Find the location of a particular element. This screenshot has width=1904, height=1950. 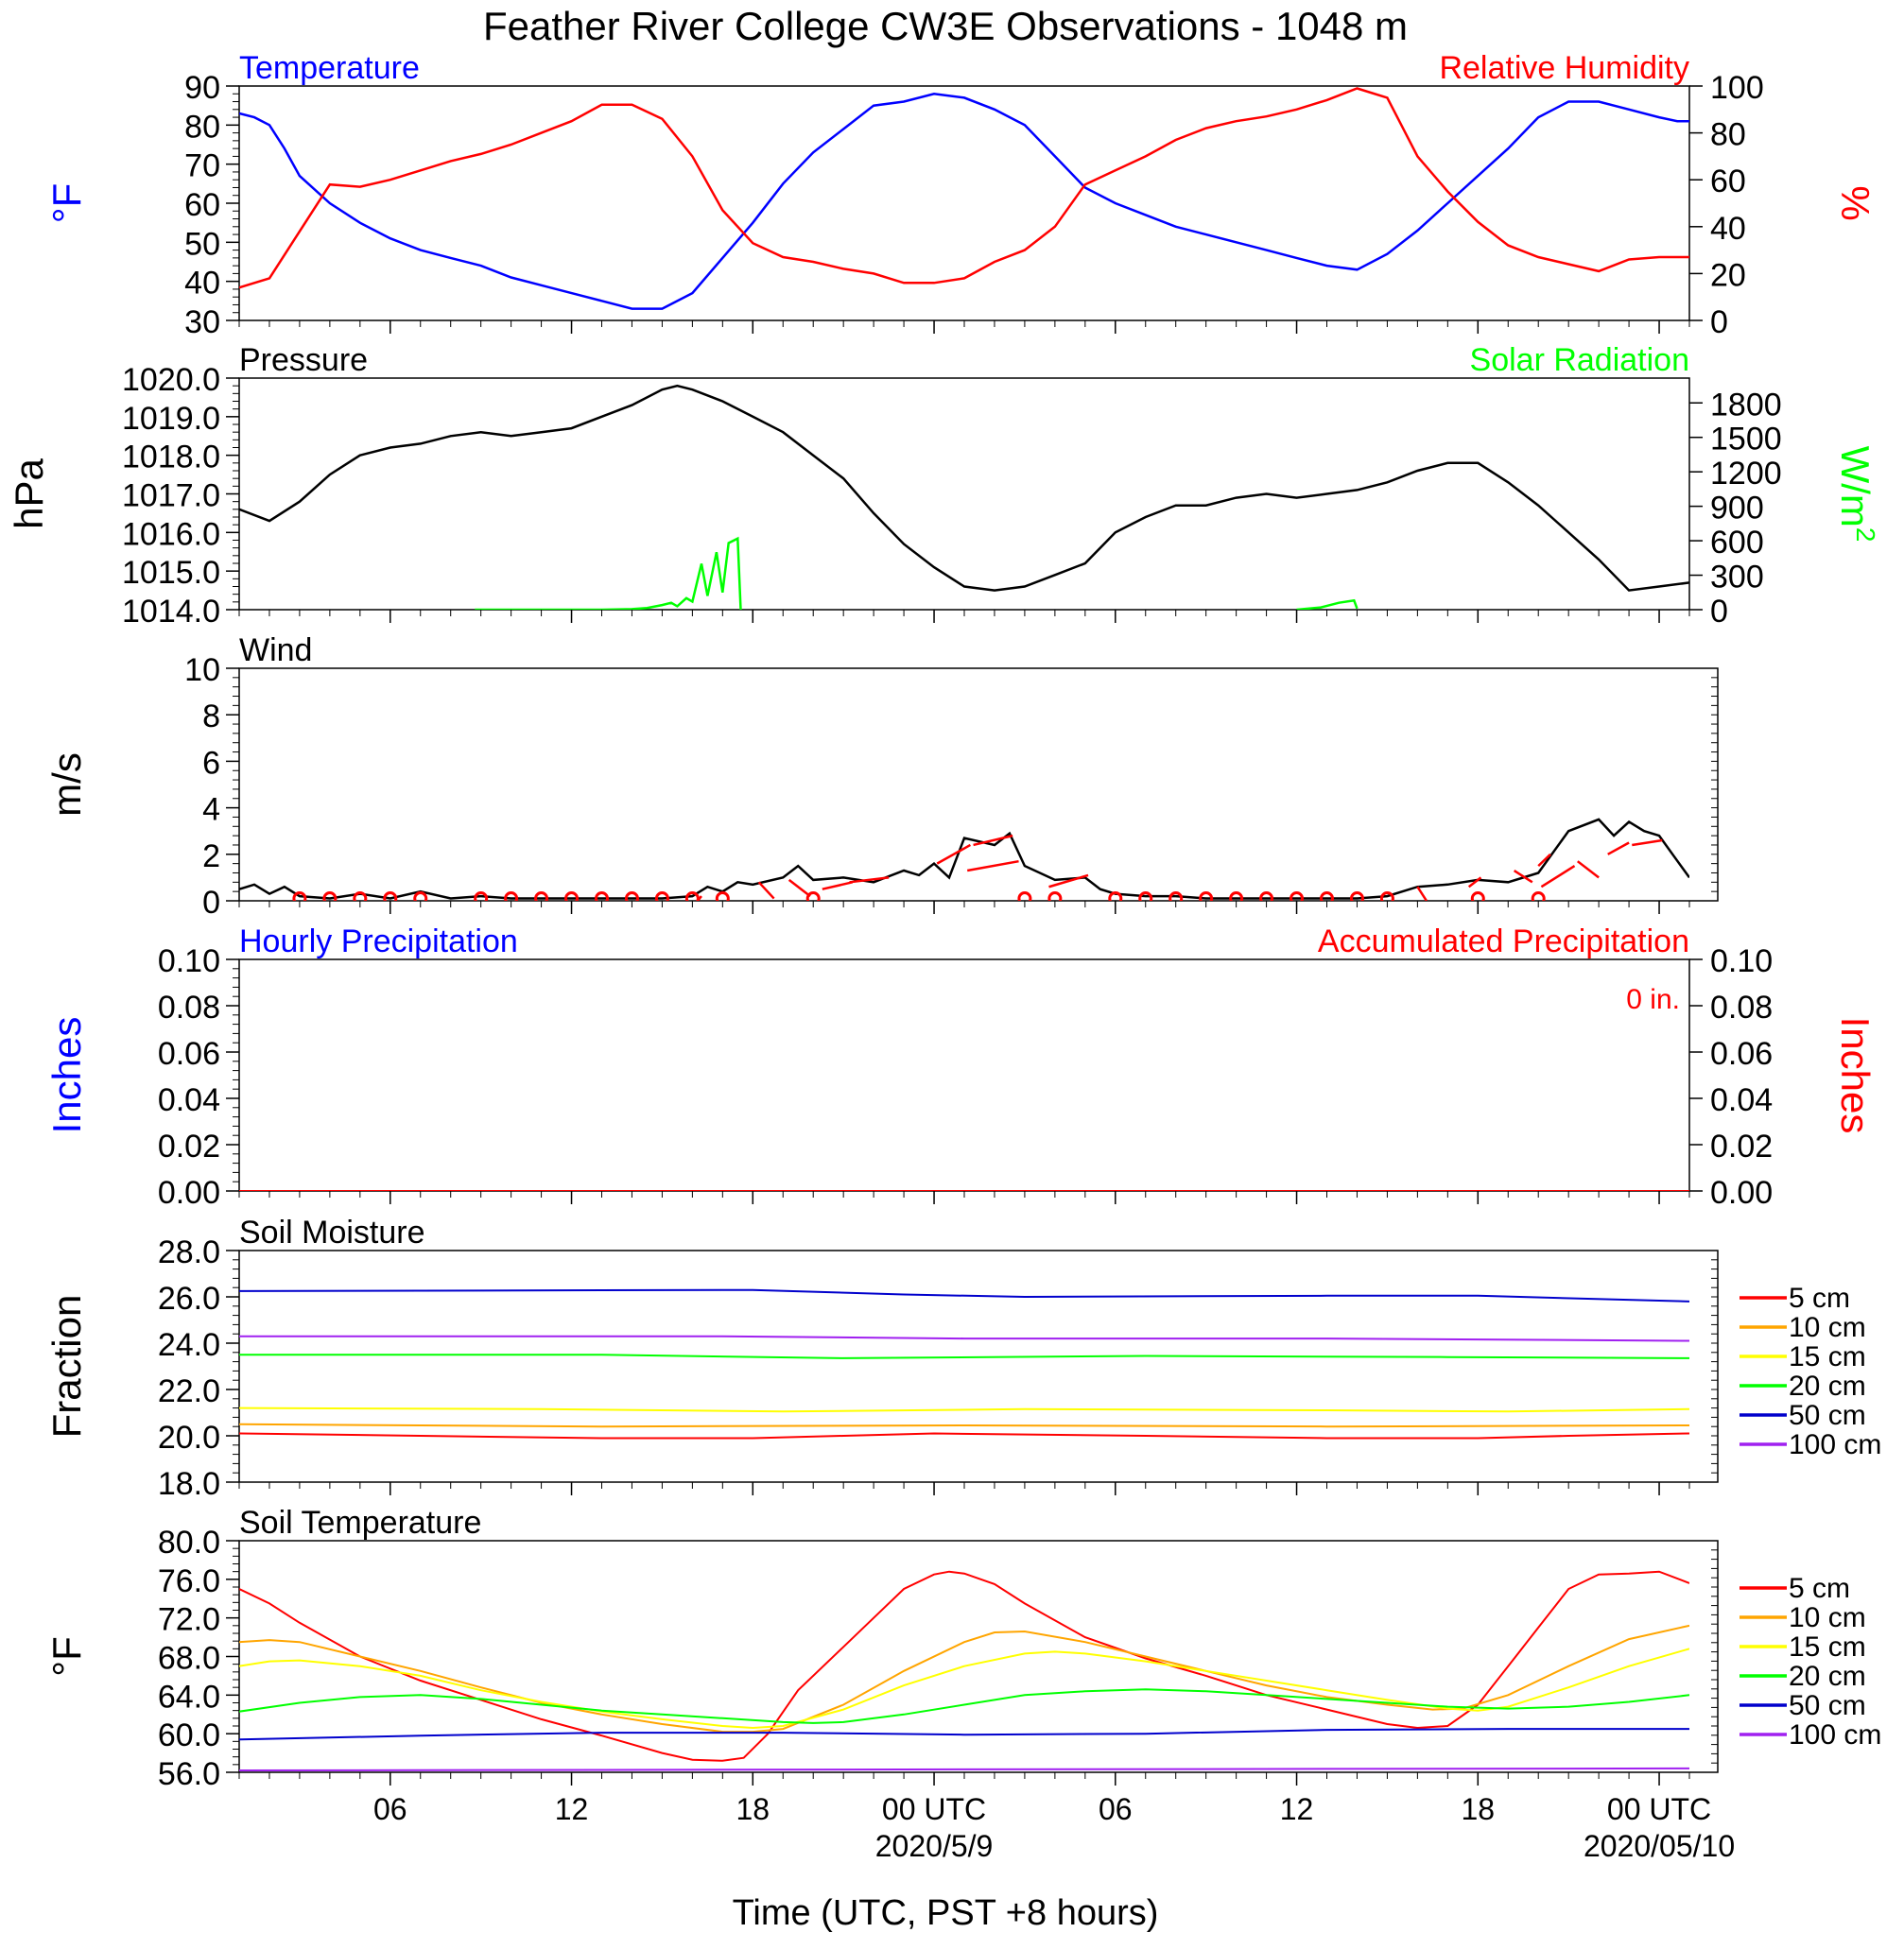

y-tick-label-left: 76.0 is located at coordinates (189, 1581).